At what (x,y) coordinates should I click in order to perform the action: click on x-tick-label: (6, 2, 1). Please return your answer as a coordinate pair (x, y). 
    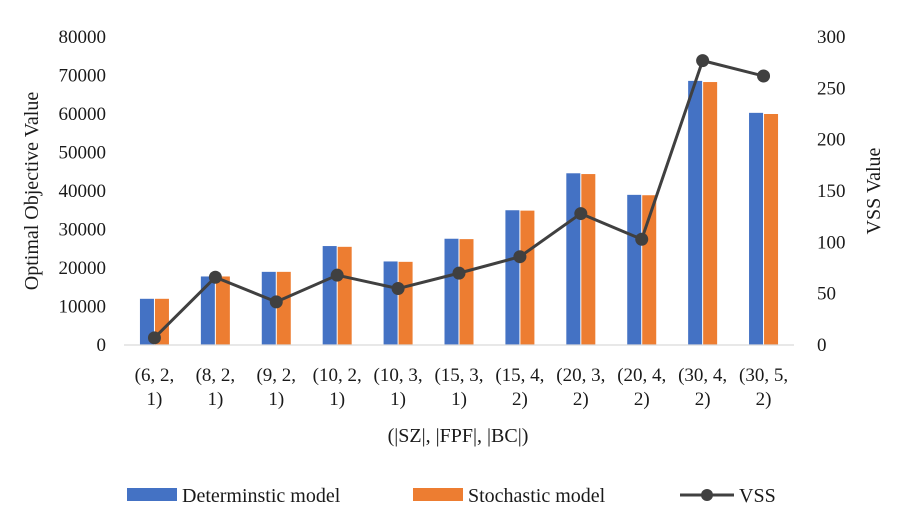
    Looking at the image, I should click on (155, 387).